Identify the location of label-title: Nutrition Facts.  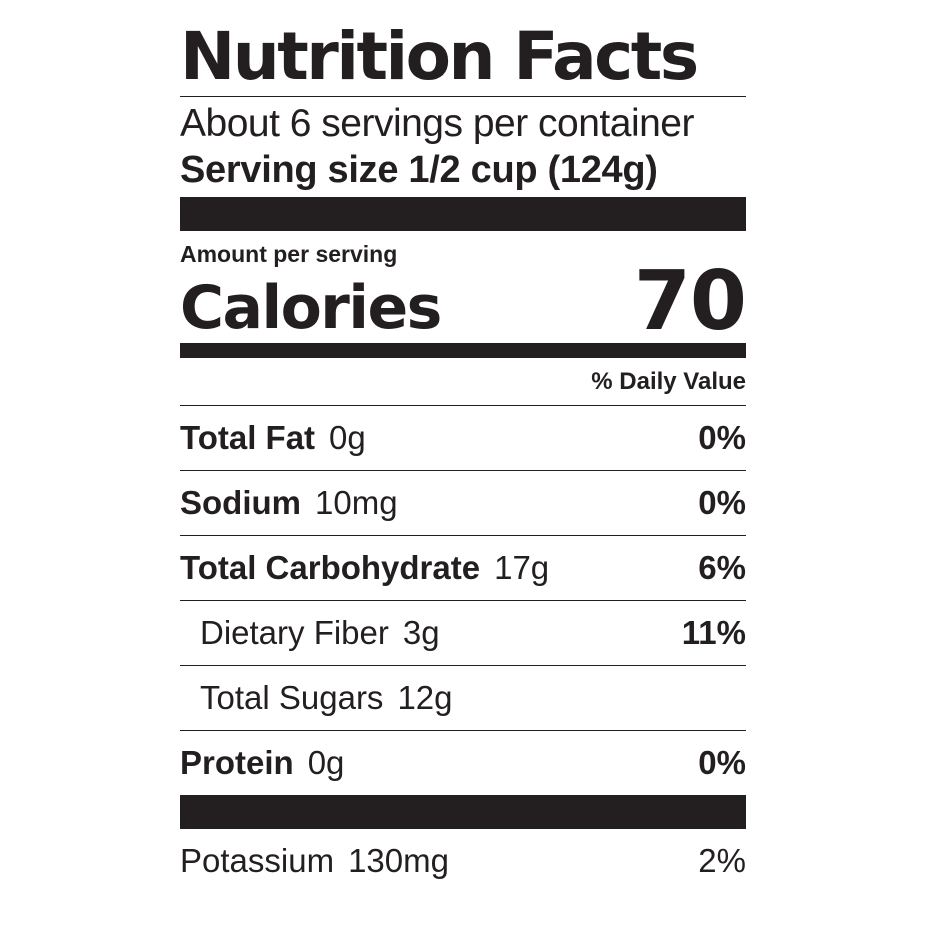
(439, 56).